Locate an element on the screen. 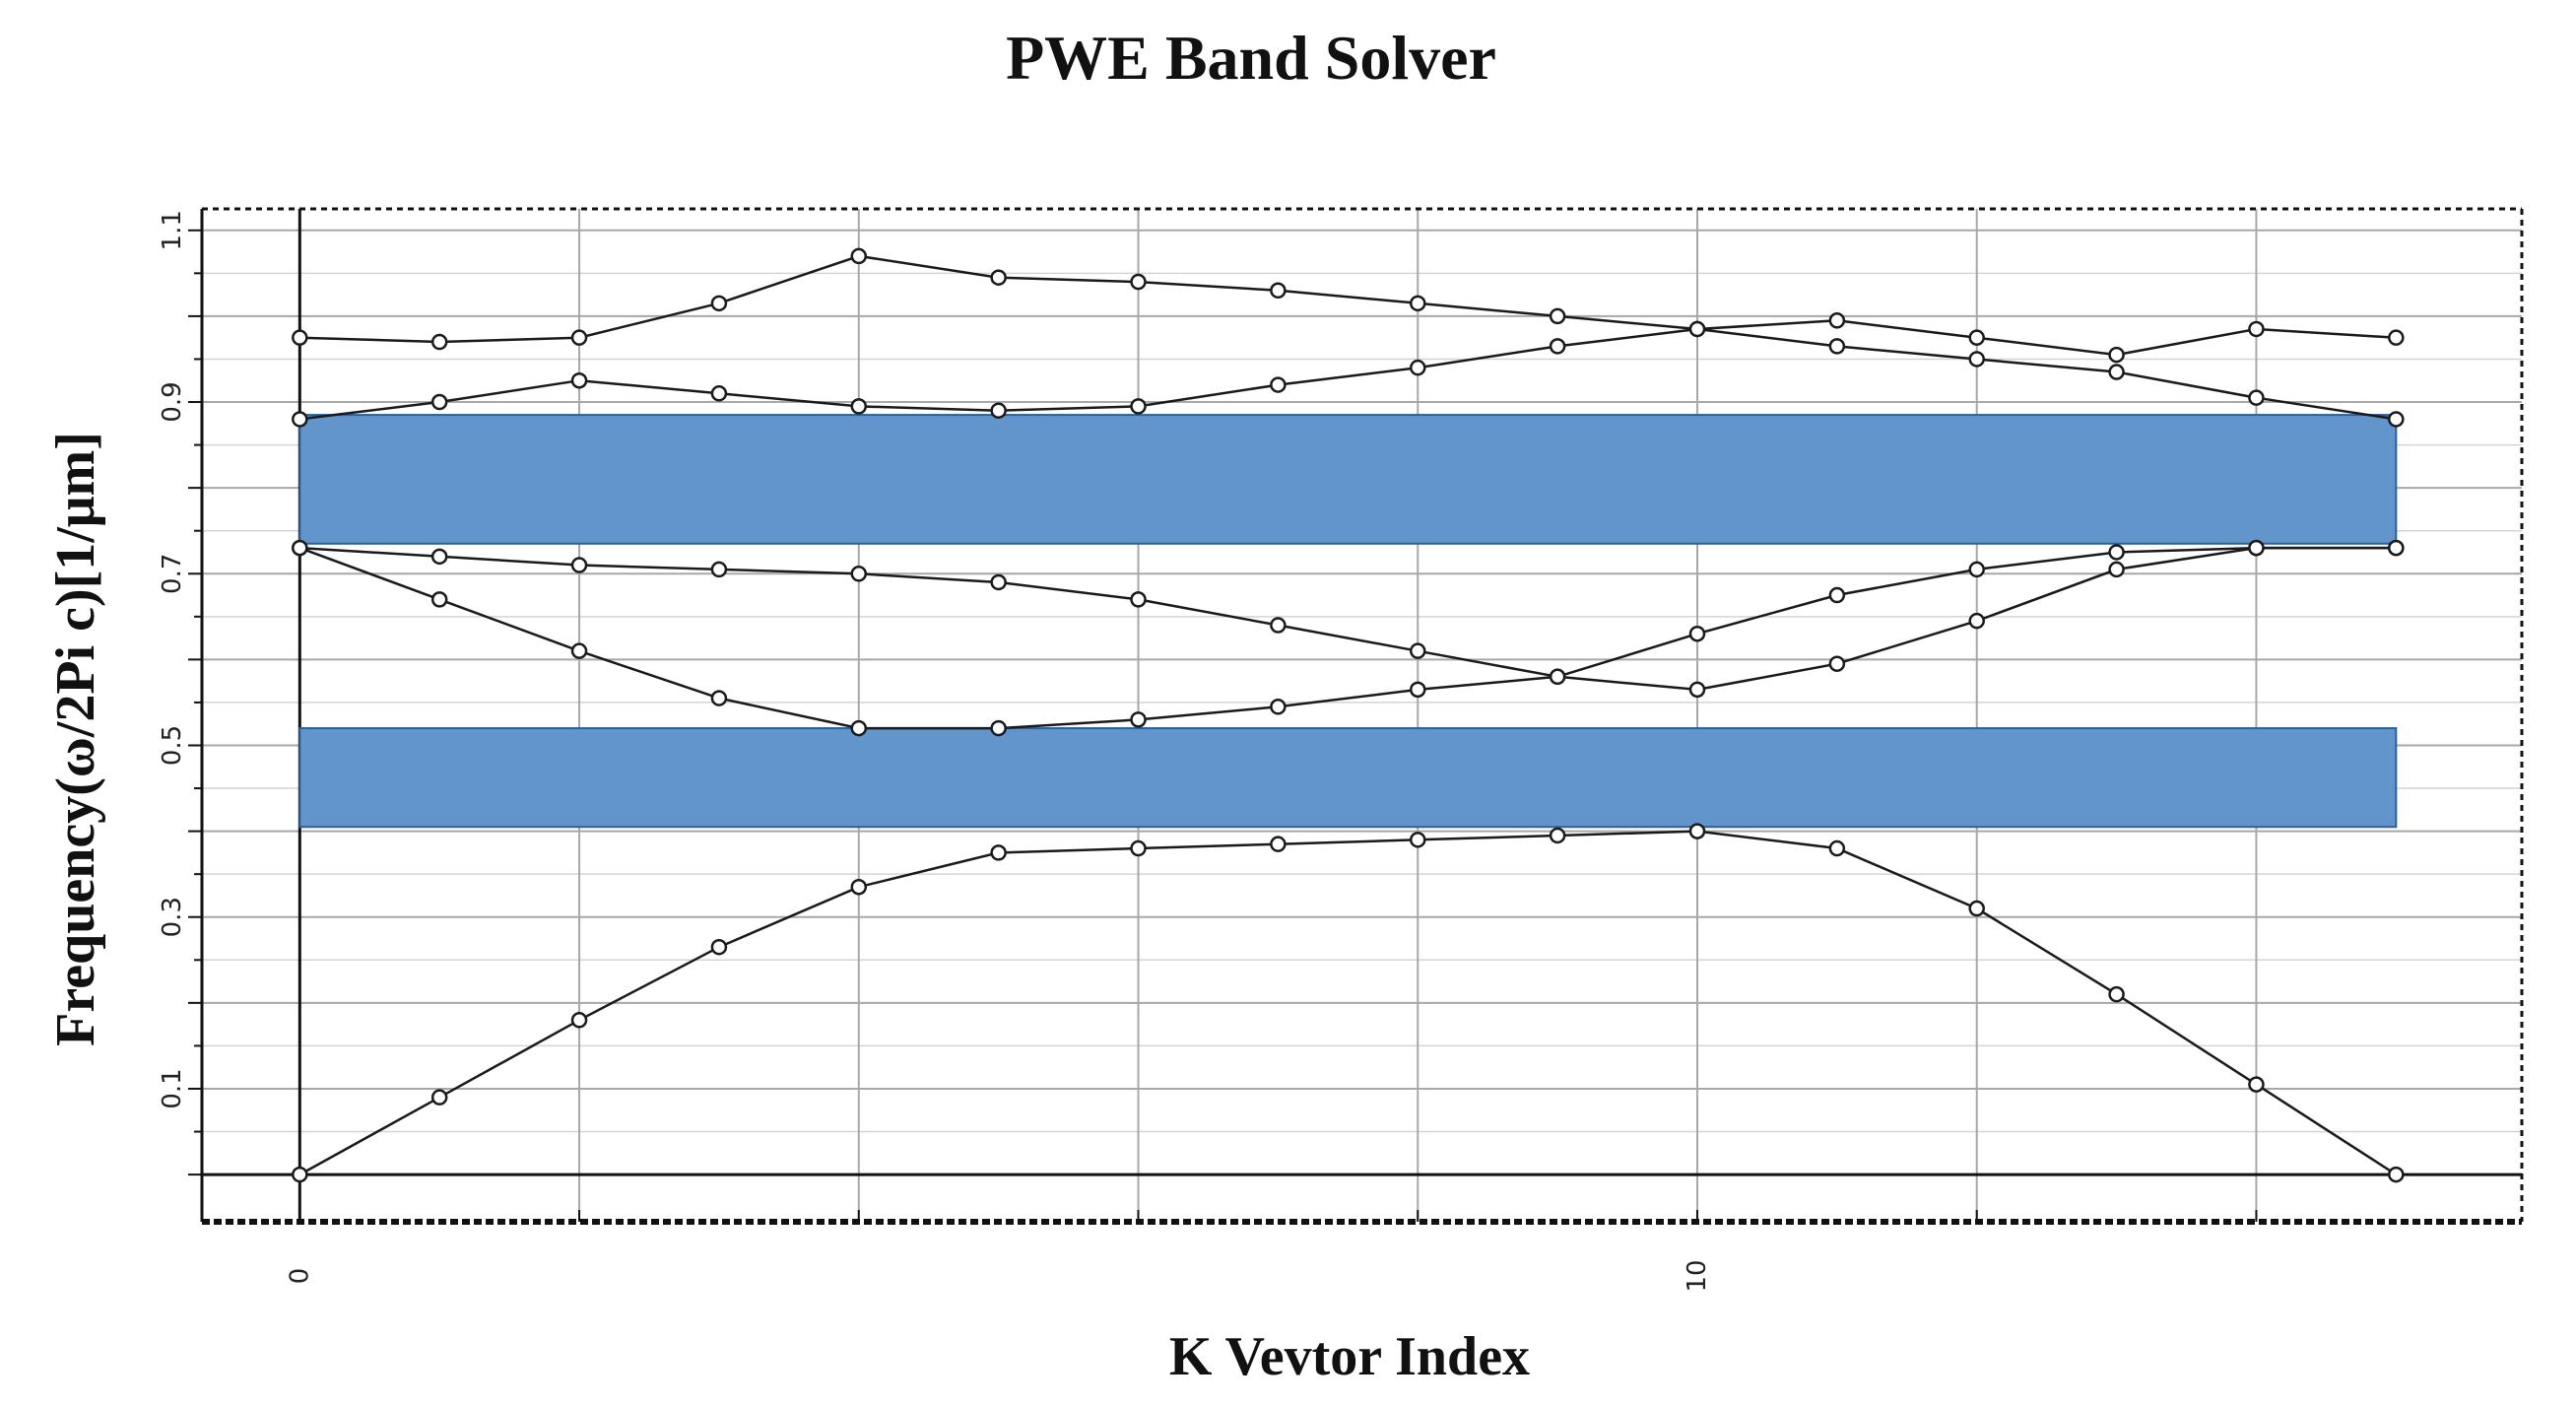 The width and height of the screenshot is (2576, 1408). y-tick-label: 0.5 is located at coordinates (173, 745).